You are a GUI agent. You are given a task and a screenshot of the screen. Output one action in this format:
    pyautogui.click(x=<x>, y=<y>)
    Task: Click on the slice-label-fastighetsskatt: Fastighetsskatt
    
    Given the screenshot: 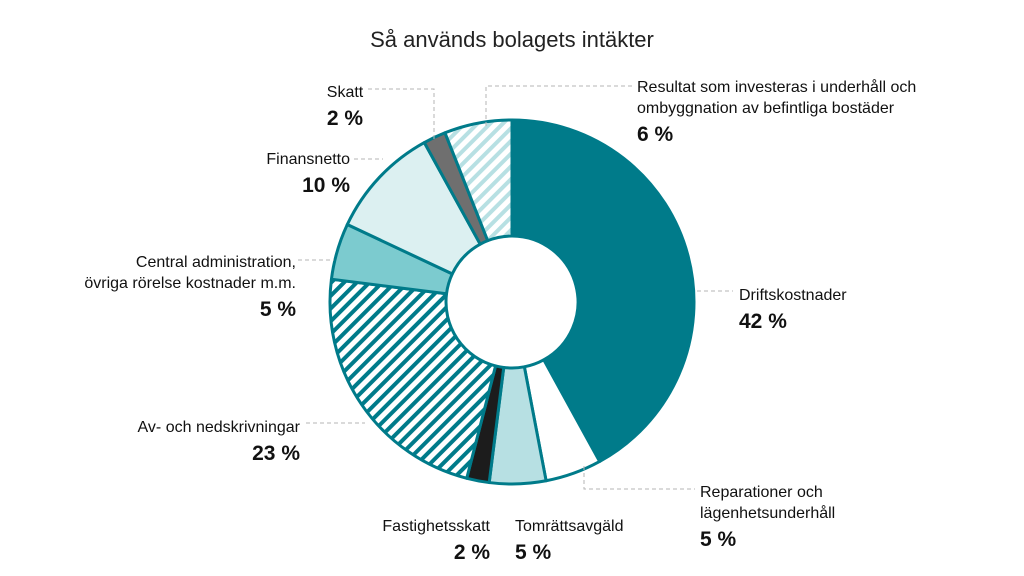 What is the action you would take?
    pyautogui.click(x=436, y=526)
    